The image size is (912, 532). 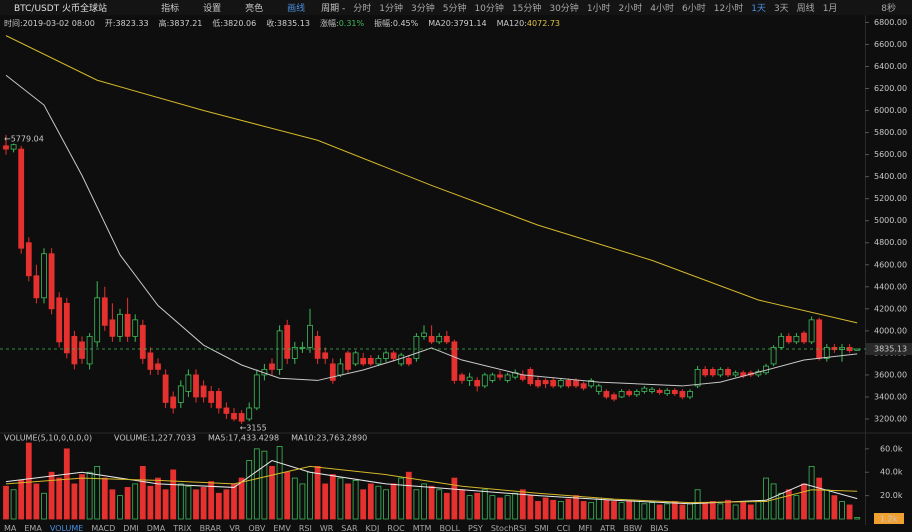 I want to click on indicator-tab: MFI, so click(x=585, y=528).